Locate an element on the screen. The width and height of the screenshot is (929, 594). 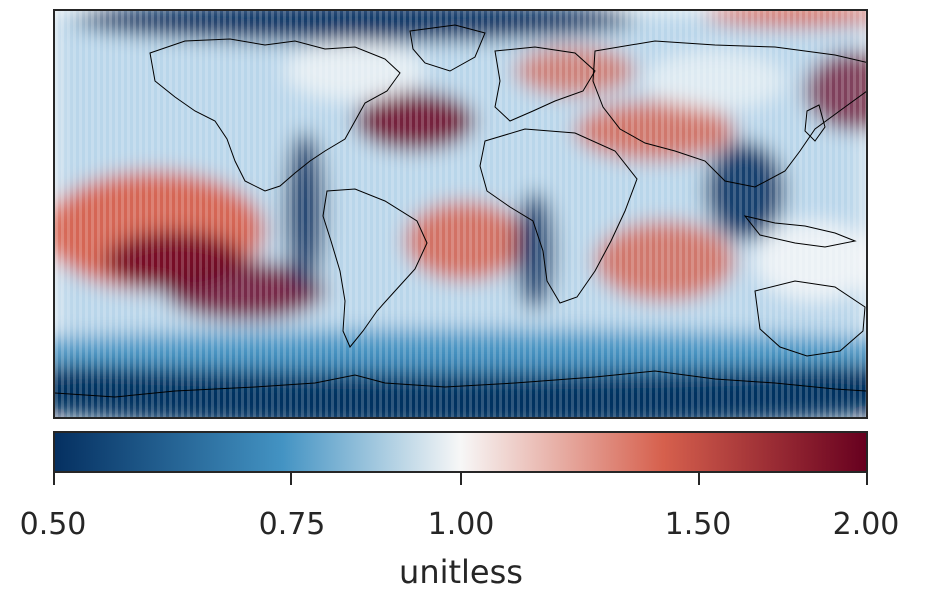
tick-label-3: 1.50 is located at coordinates (698, 524).